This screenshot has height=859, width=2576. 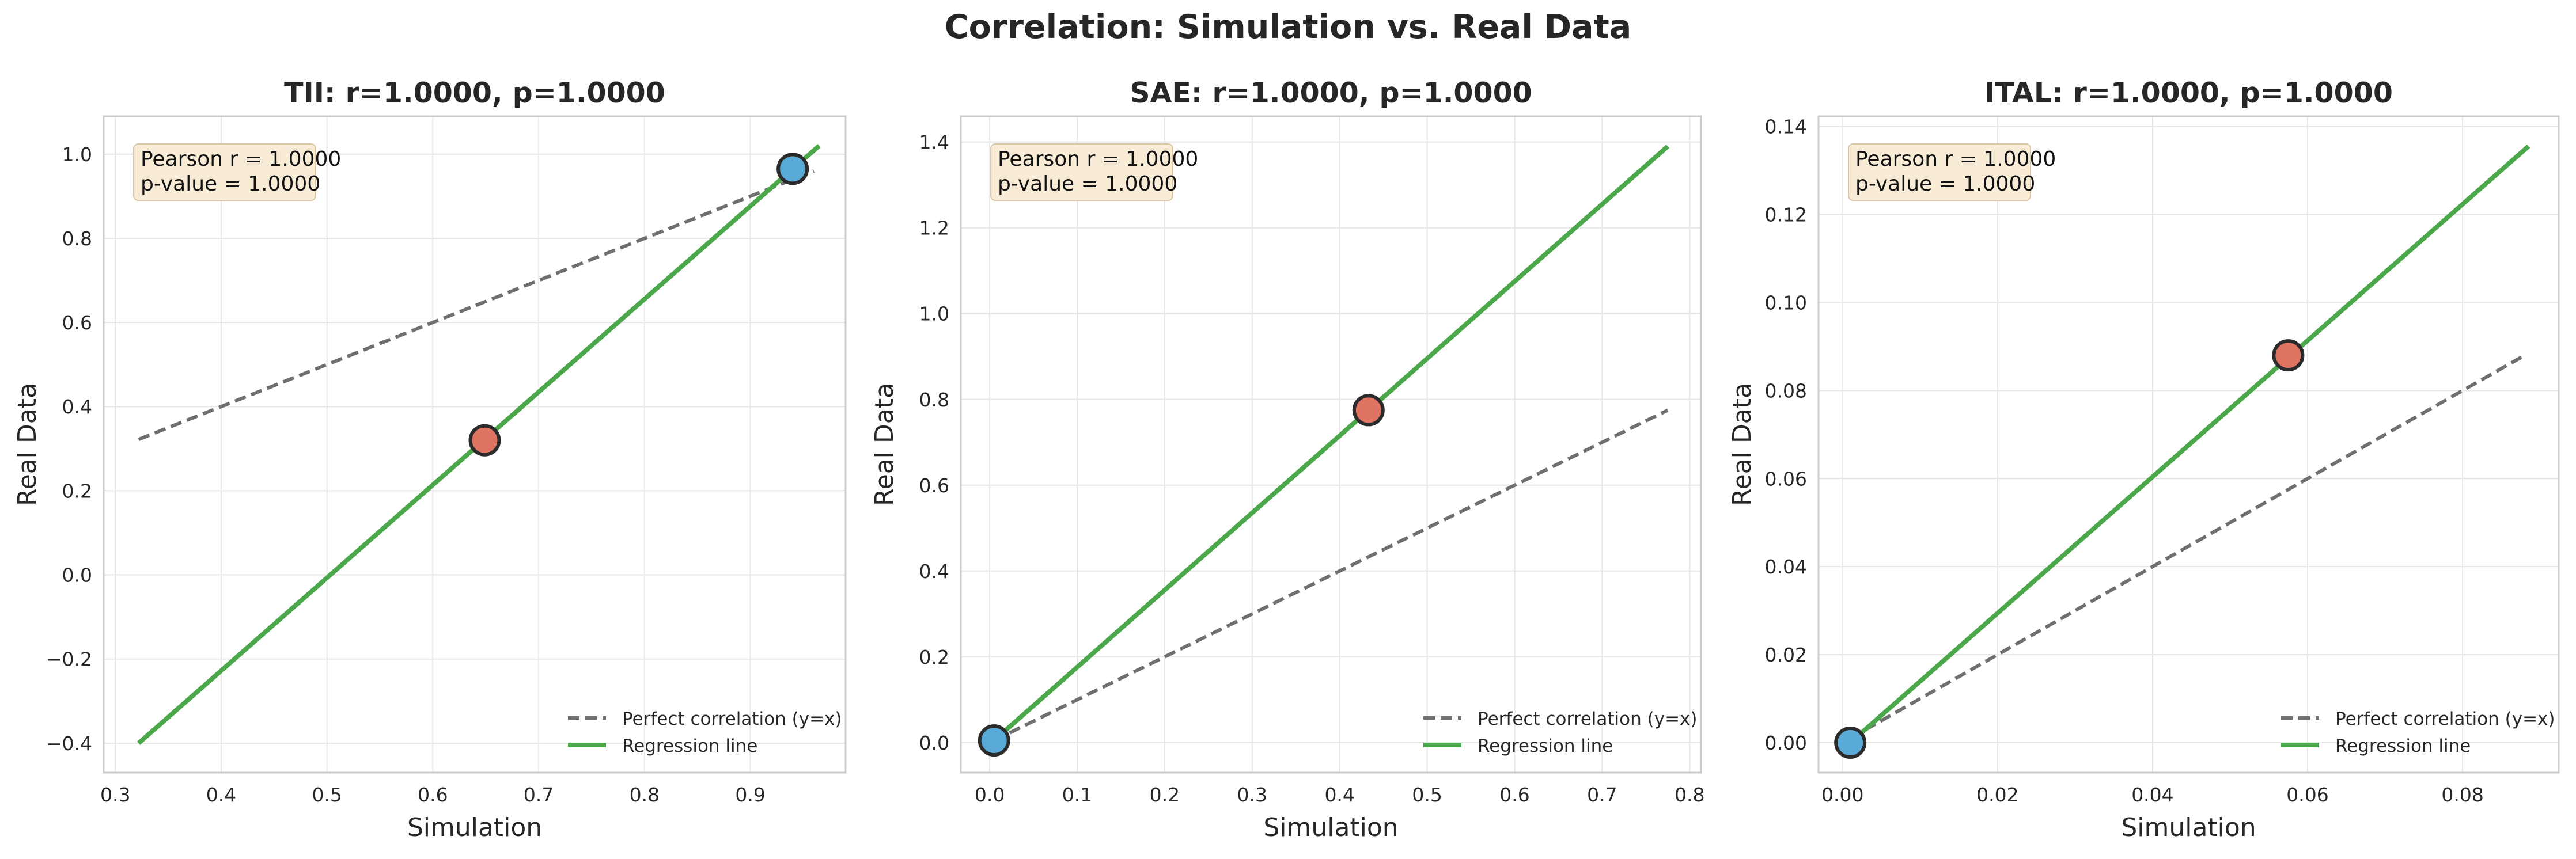 What do you see at coordinates (1842, 795) in the screenshot?
I see `x-tick-label: 0.00` at bounding box center [1842, 795].